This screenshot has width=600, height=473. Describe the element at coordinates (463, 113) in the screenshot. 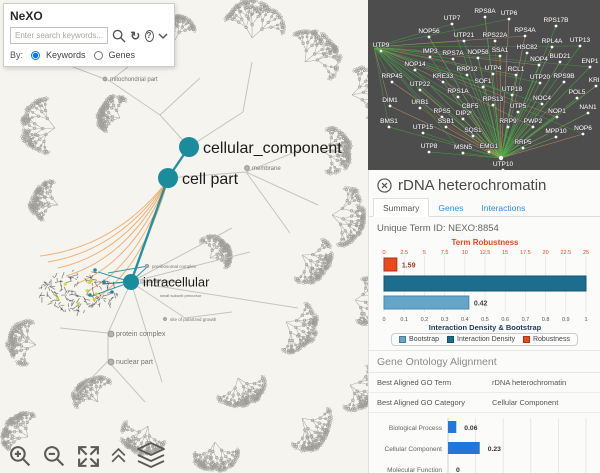

I see `gene-node-label: DIP2` at that location.